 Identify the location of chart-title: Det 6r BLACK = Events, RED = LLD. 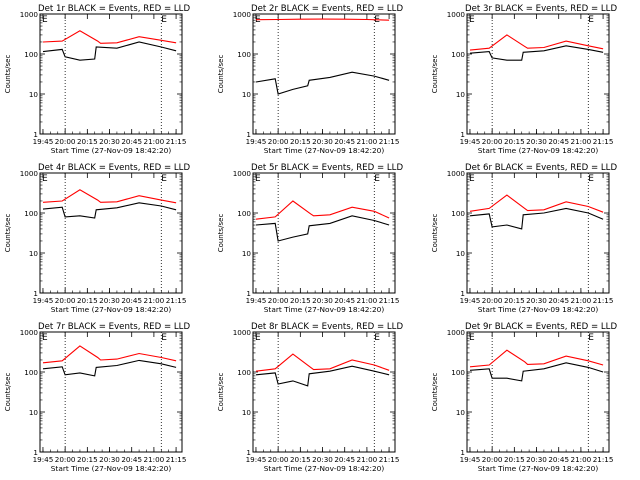
(541, 168).